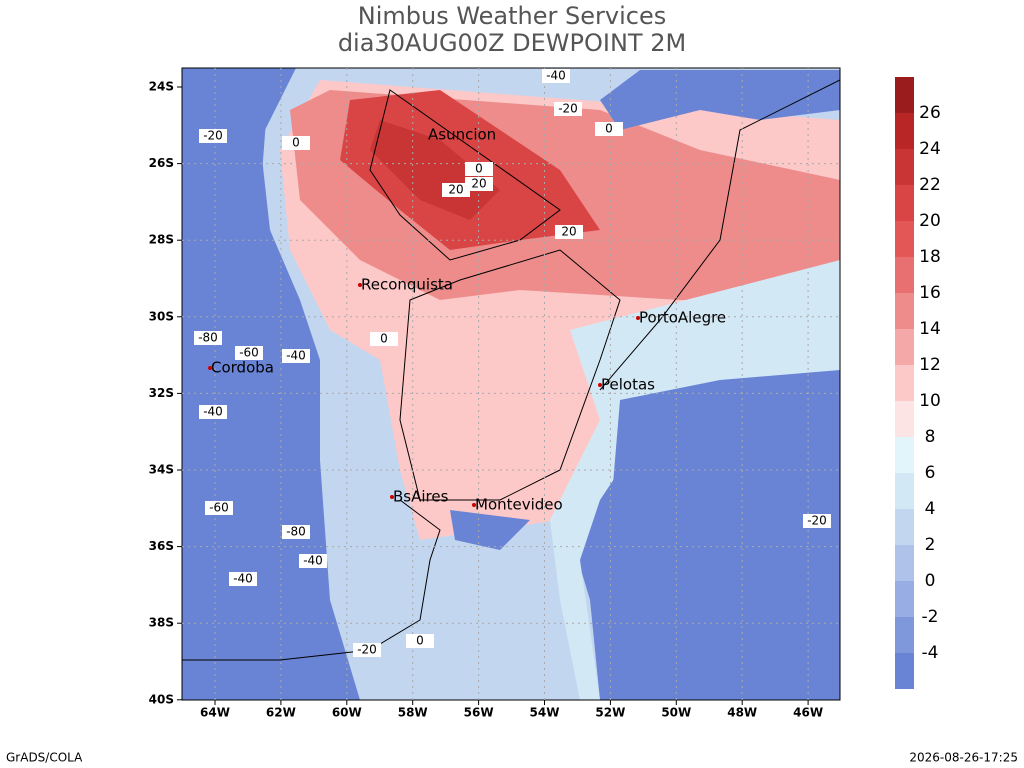 The width and height of the screenshot is (1024, 768). I want to click on colorbar-label: 26, so click(930, 113).